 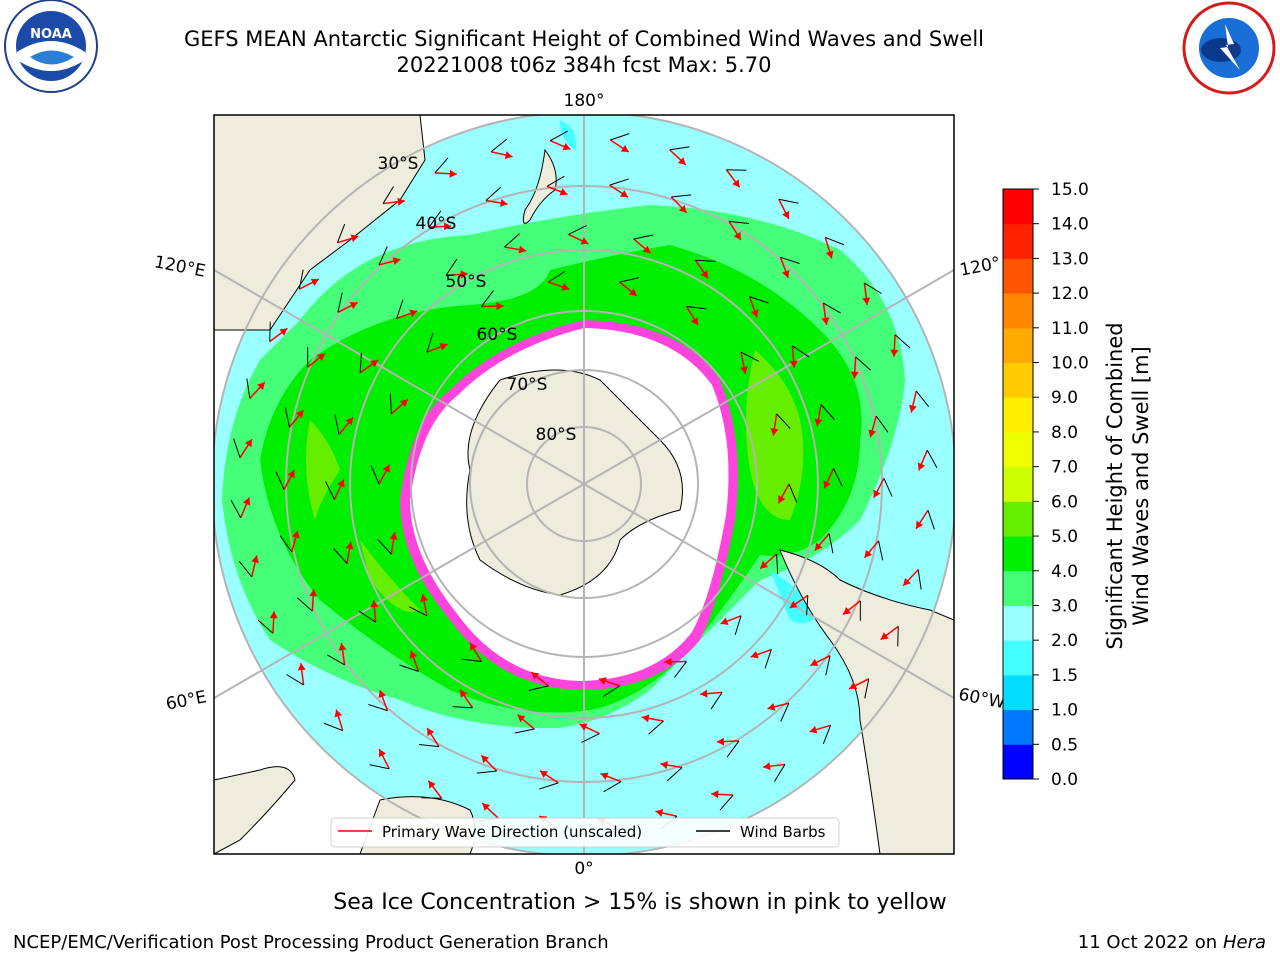 What do you see at coordinates (51, 46) in the screenshot?
I see `noaa-logo: NOAA` at bounding box center [51, 46].